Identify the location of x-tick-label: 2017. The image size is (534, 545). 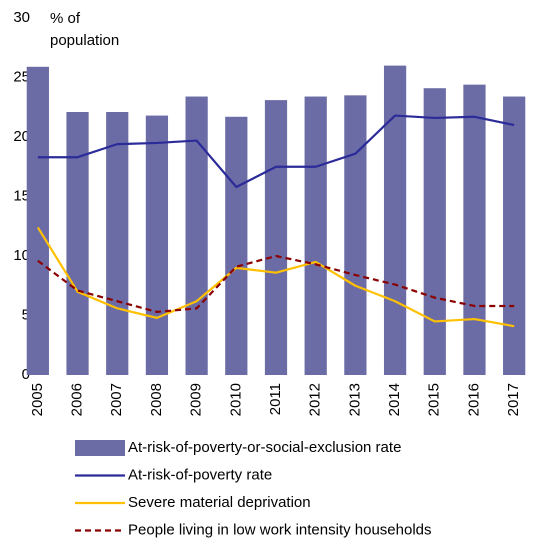
(513, 399).